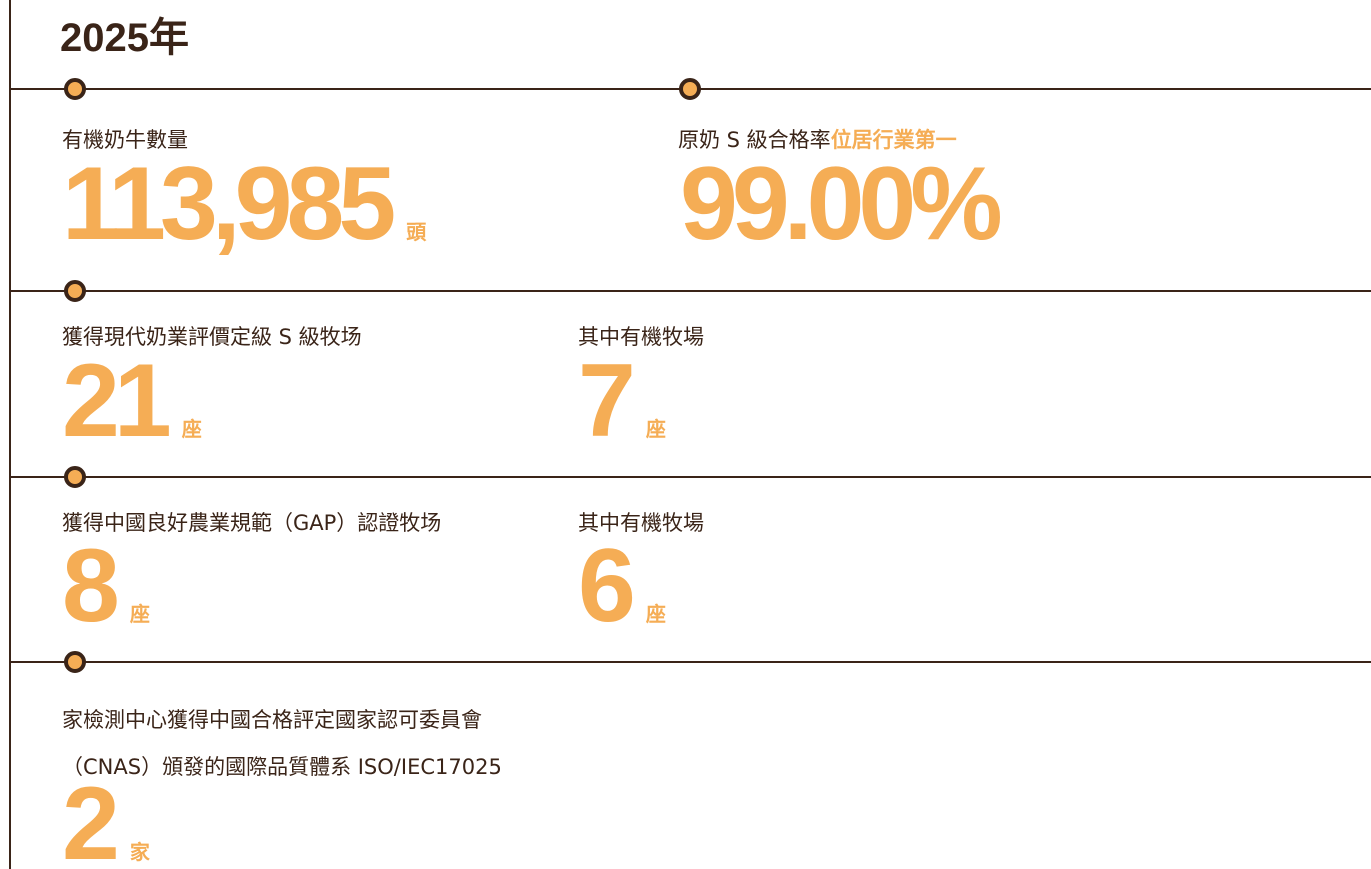  Describe the element at coordinates (754, 140) in the screenshot. I see `label-text: 原奶 S 級合格率` at that location.